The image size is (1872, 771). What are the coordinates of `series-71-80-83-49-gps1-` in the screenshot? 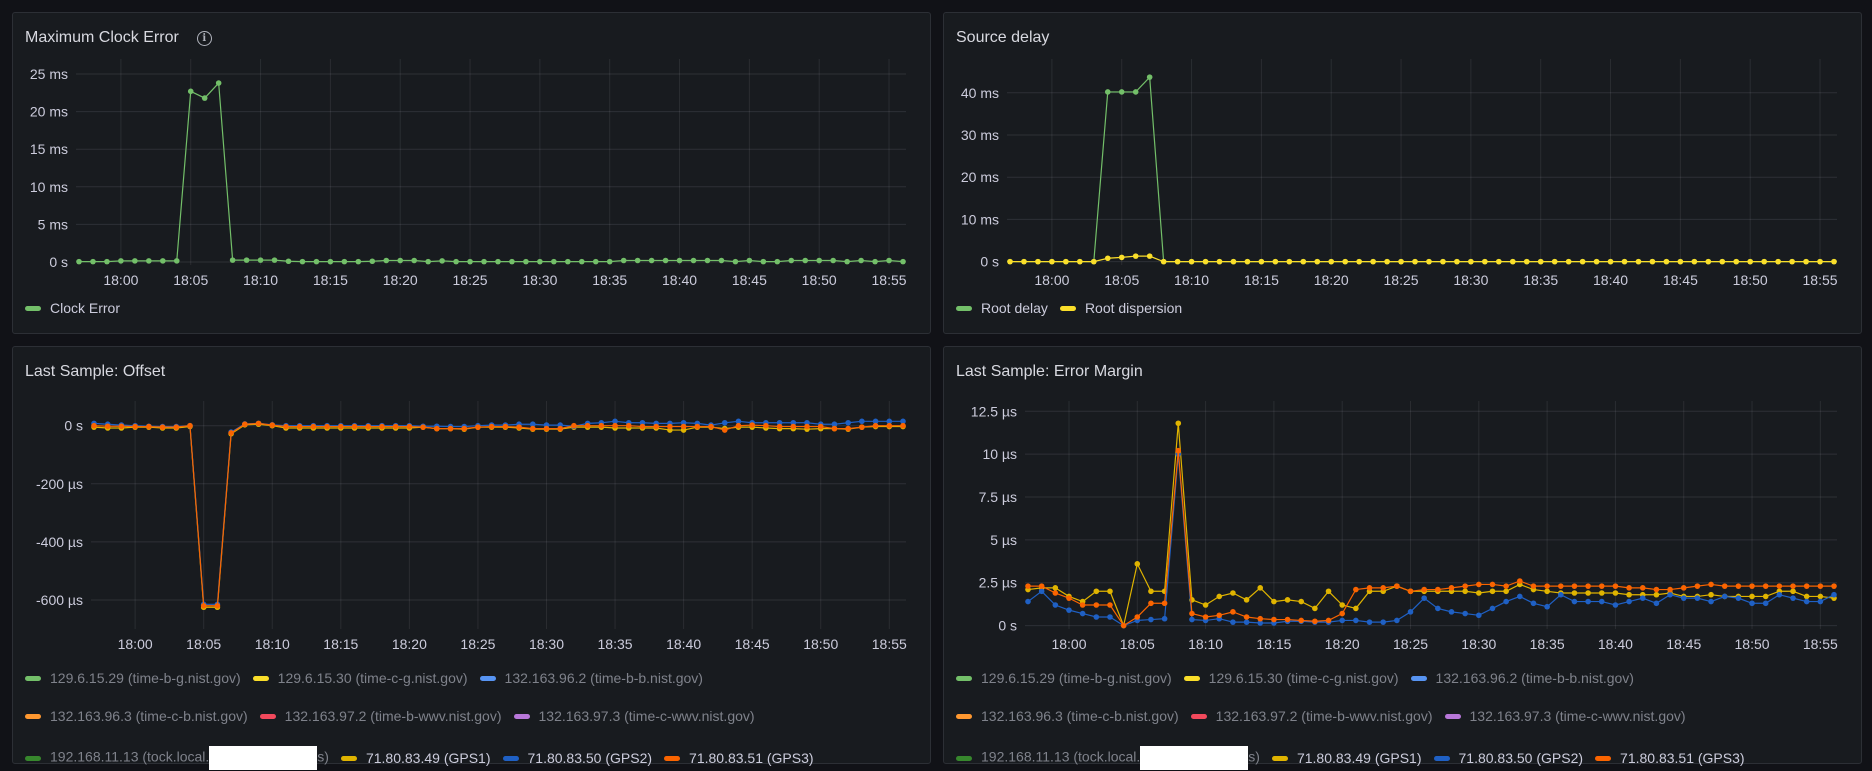 It's located at (1431, 524).